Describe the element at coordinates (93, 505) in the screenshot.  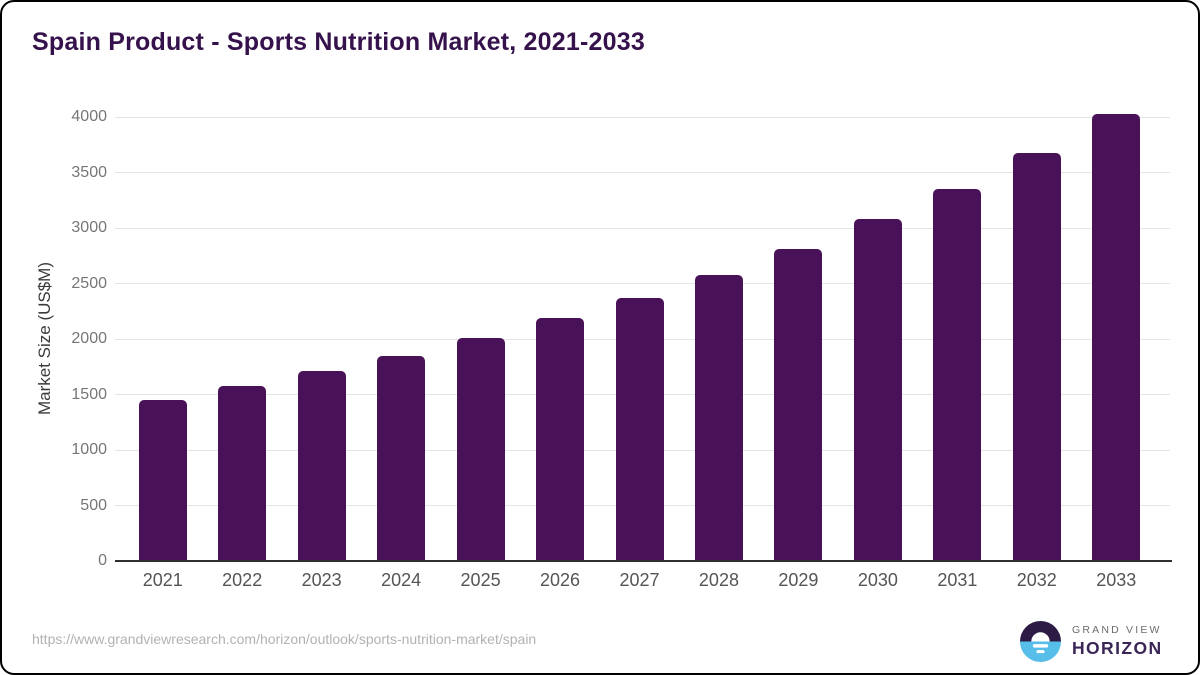
I see `y-tick-label: 500` at that location.